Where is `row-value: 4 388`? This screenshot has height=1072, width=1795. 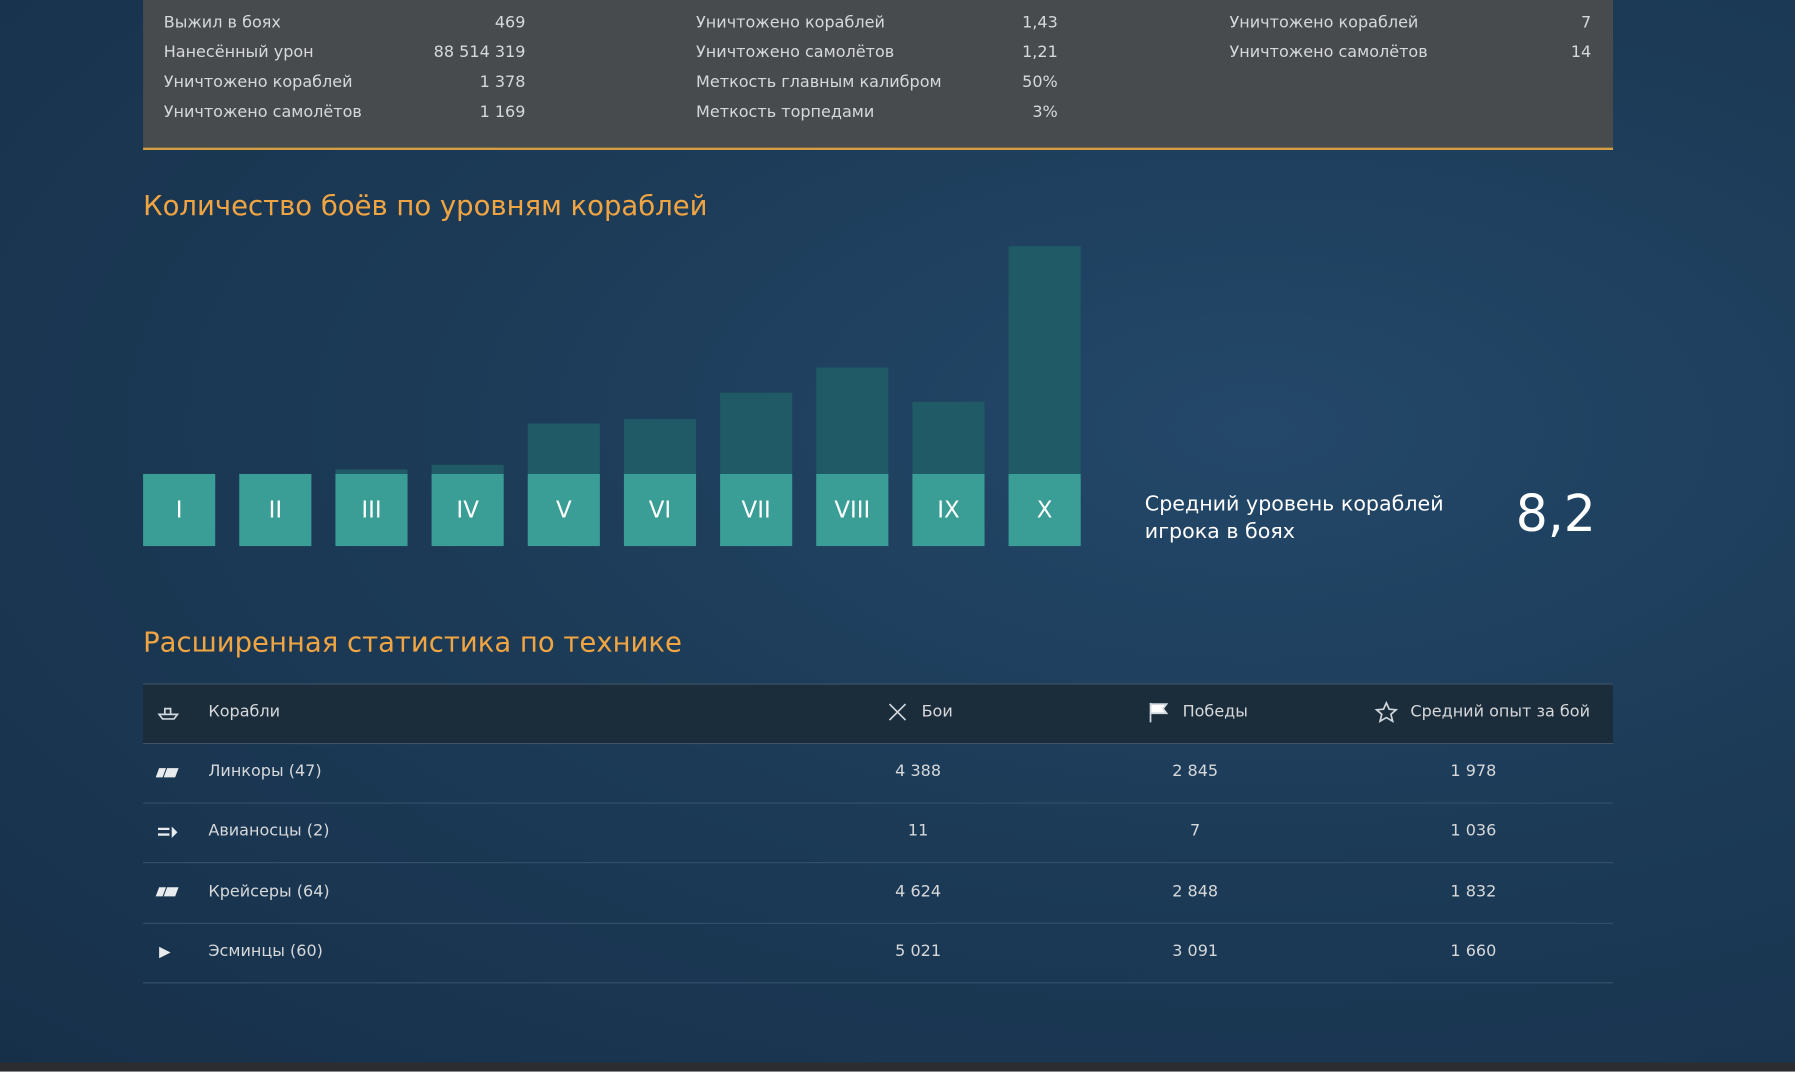 row-value: 4 388 is located at coordinates (918, 771).